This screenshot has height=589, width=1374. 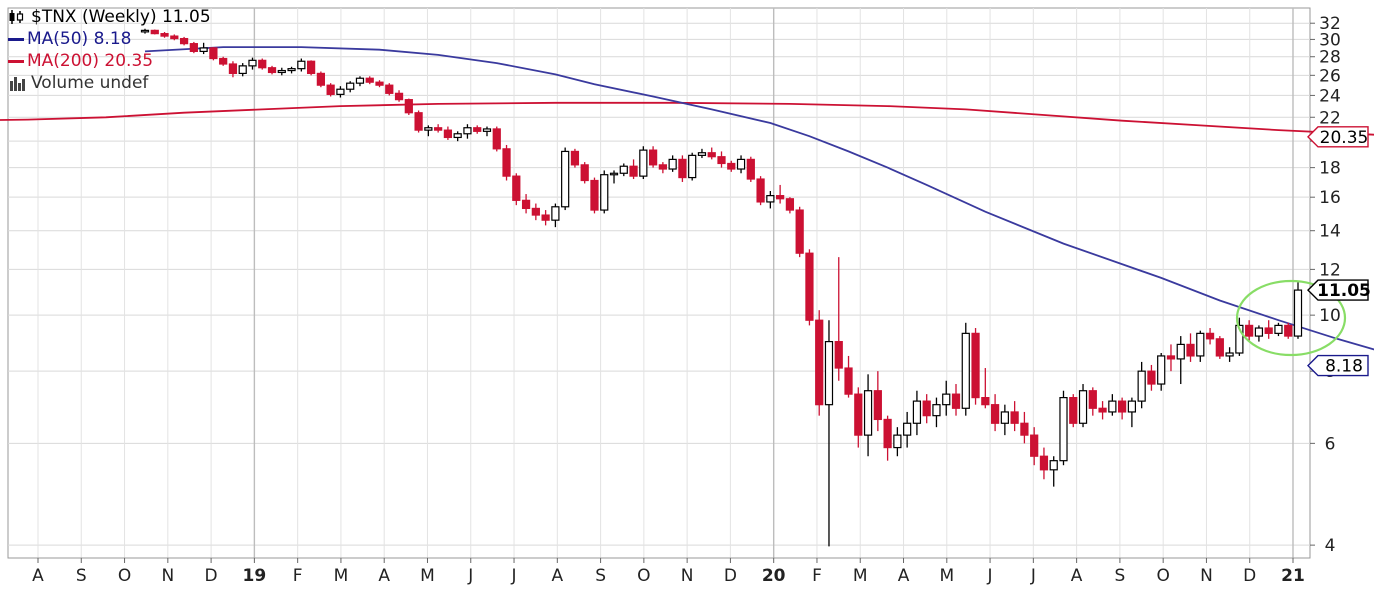 What do you see at coordinates (600, 575) in the screenshot?
I see `x-tick-label: S` at bounding box center [600, 575].